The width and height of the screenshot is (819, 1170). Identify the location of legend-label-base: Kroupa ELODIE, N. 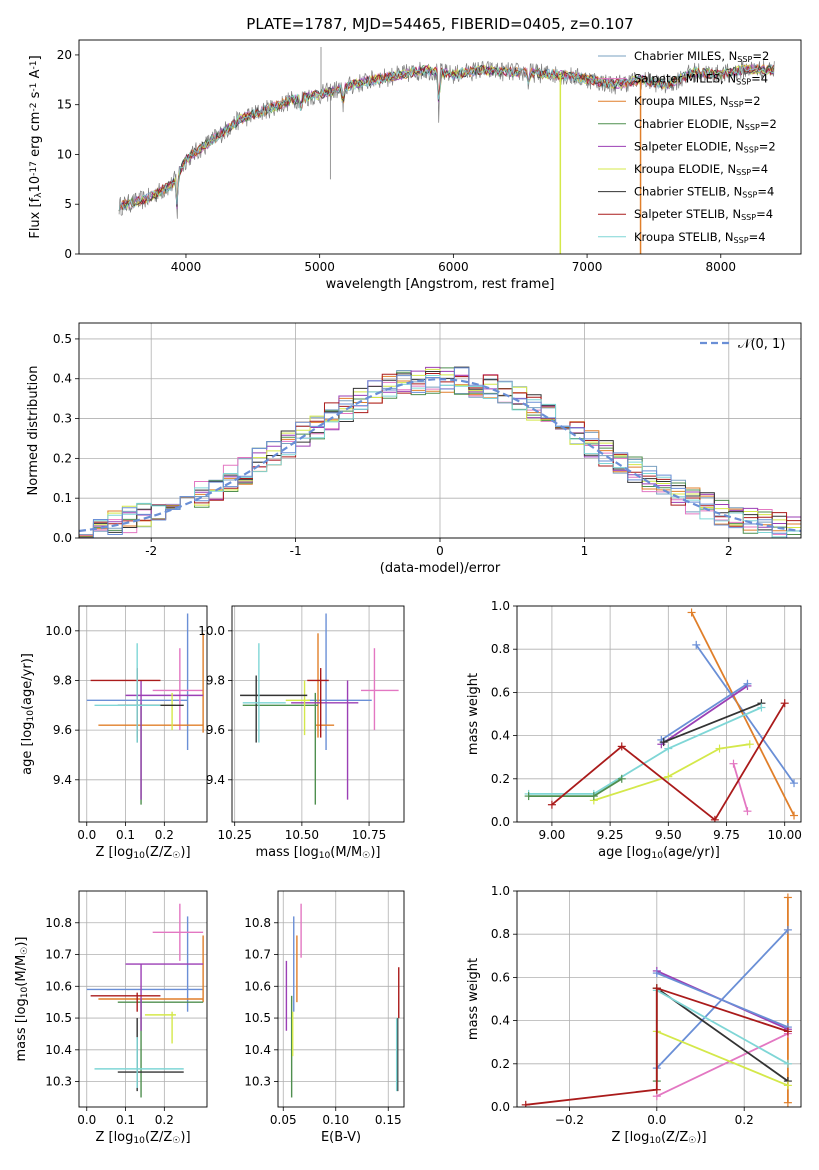
(685, 169).